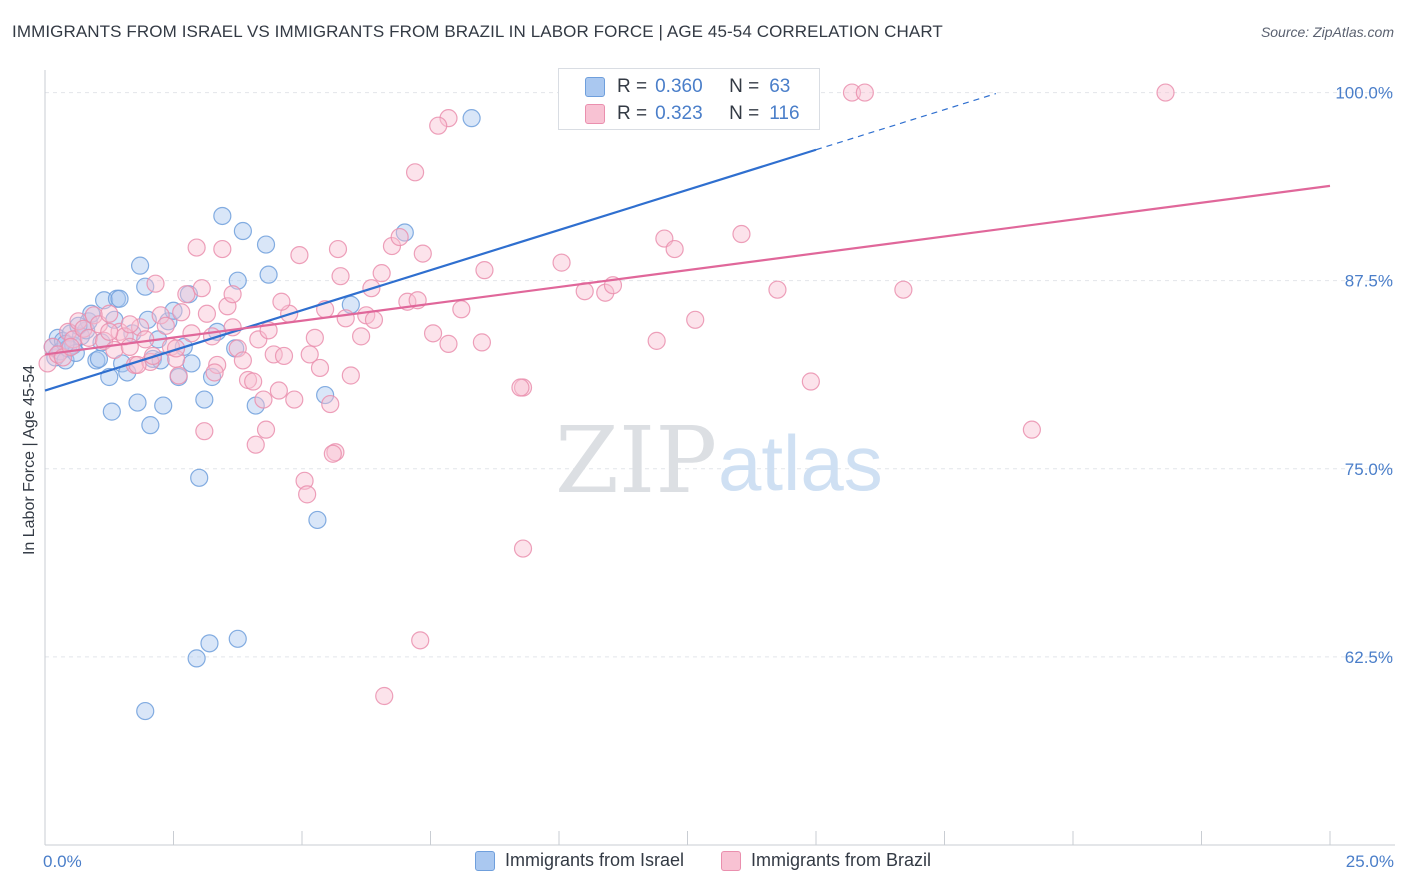  What do you see at coordinates (1369, 861) in the screenshot?
I see `x-tick-label-max: 25.0%` at bounding box center [1369, 861].